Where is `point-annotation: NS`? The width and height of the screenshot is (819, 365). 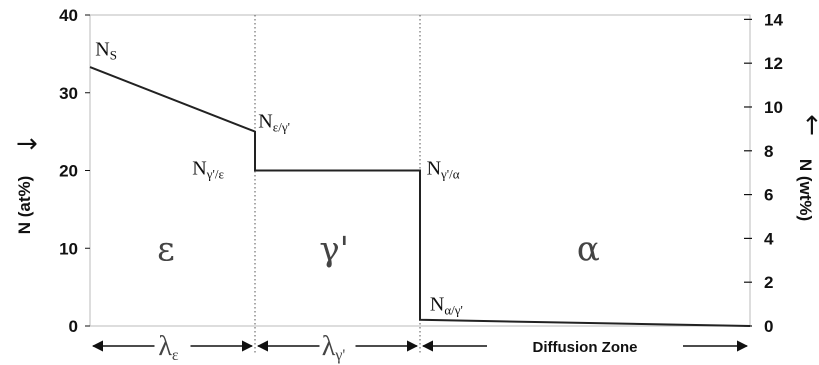
point-annotation: NS is located at coordinates (106, 50).